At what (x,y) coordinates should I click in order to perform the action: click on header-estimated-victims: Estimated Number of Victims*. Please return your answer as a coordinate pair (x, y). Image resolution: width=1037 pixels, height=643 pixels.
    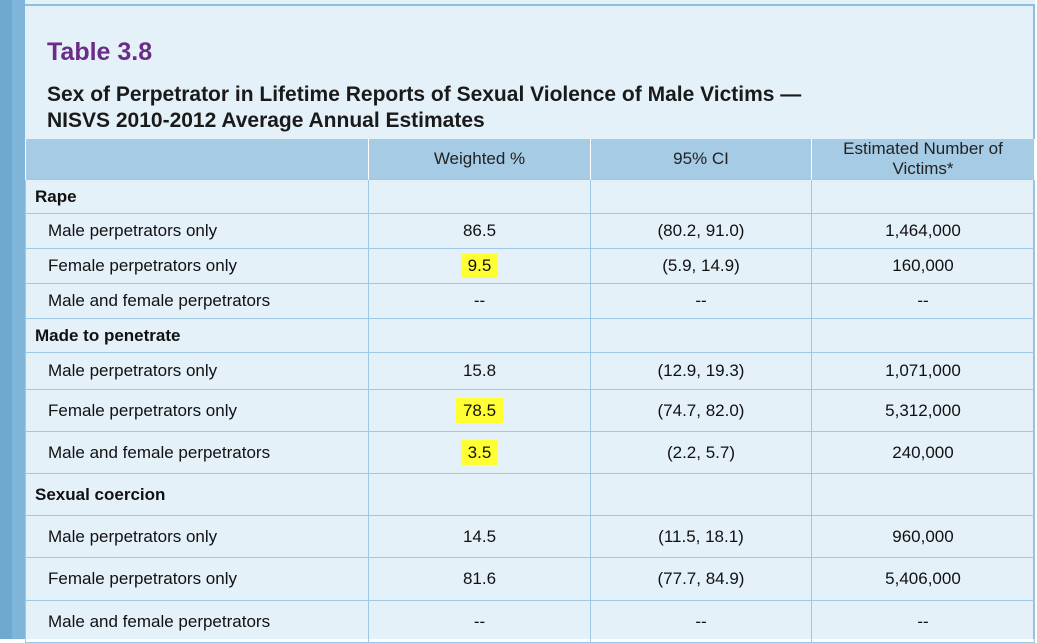
    Looking at the image, I should click on (923, 159).